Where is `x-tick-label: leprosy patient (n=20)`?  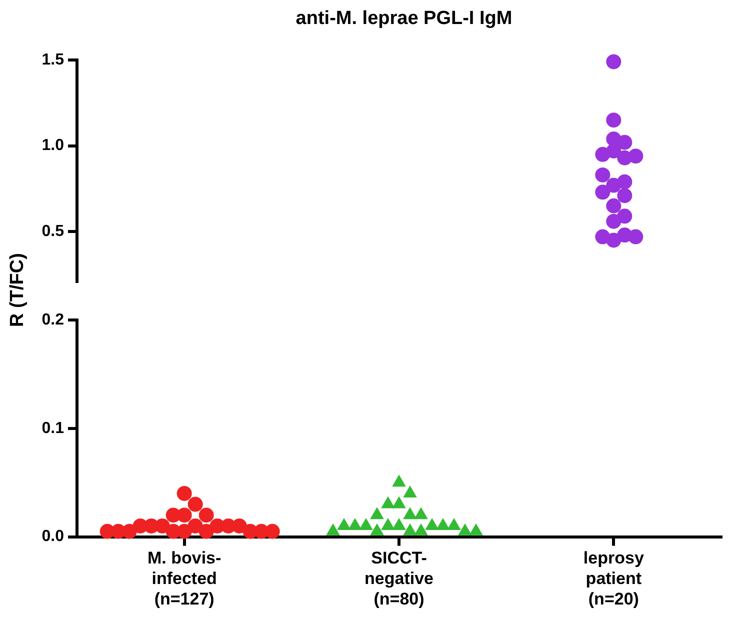 x-tick-label: leprosy patient (n=20) is located at coordinates (613, 578).